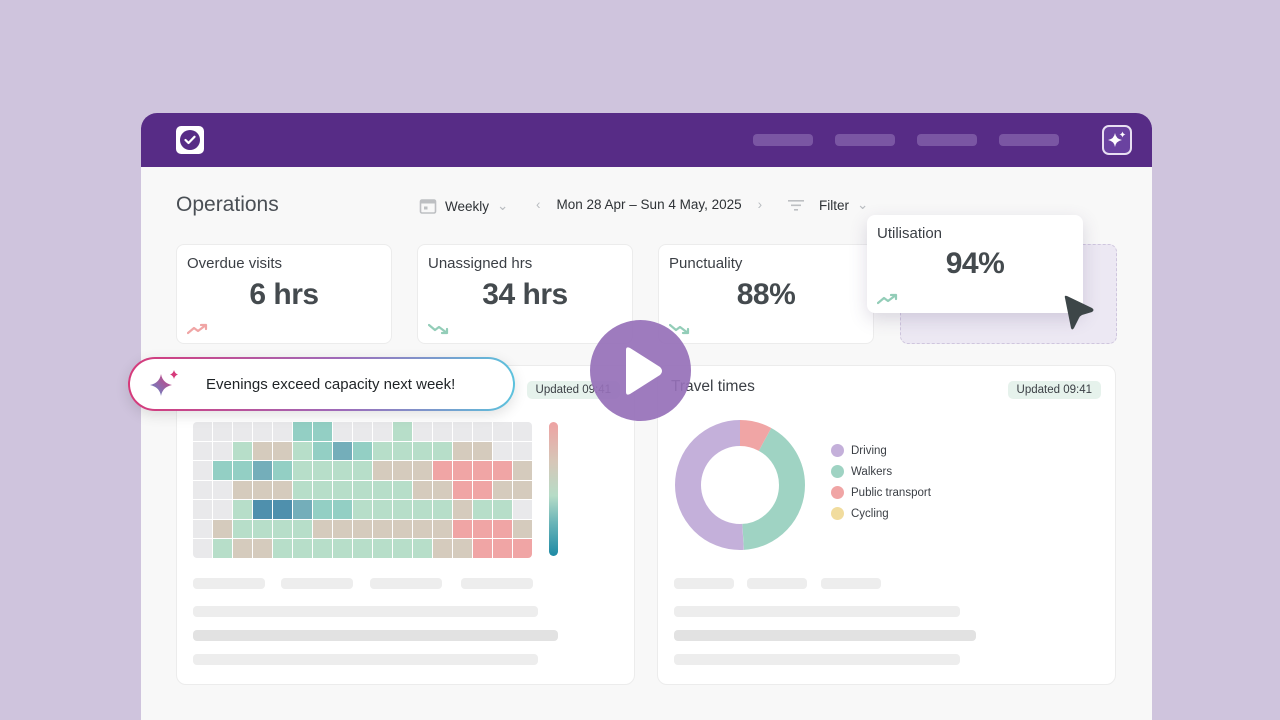 The image size is (1280, 720). Describe the element at coordinates (975, 264) in the screenshot. I see `kpi-card-utilisation-dragging: Utilisation 94%` at that location.